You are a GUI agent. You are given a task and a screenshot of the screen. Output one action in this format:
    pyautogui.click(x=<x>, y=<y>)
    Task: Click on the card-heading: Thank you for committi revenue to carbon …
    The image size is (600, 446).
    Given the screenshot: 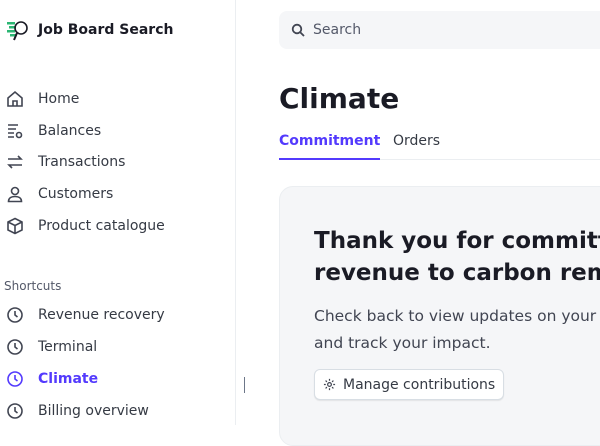 What is the action you would take?
    pyautogui.click(x=457, y=257)
    